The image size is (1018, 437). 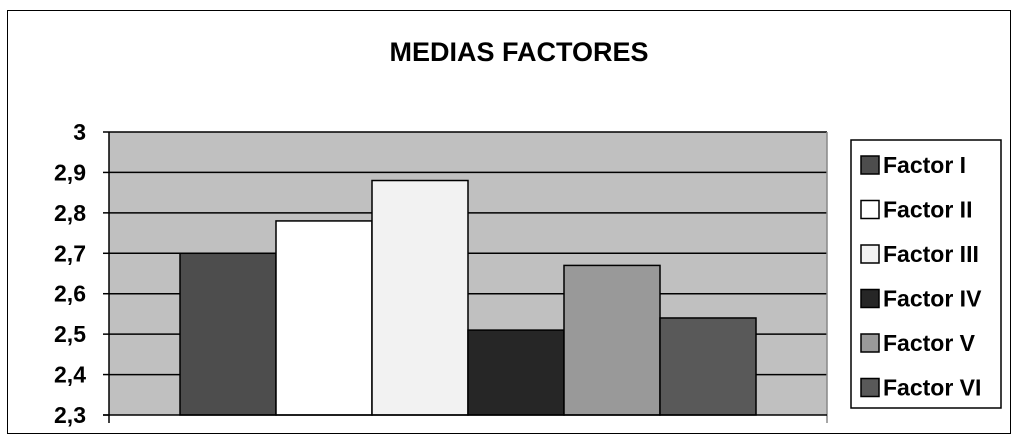 What do you see at coordinates (612, 340) in the screenshot?
I see `bar-factor-v` at bounding box center [612, 340].